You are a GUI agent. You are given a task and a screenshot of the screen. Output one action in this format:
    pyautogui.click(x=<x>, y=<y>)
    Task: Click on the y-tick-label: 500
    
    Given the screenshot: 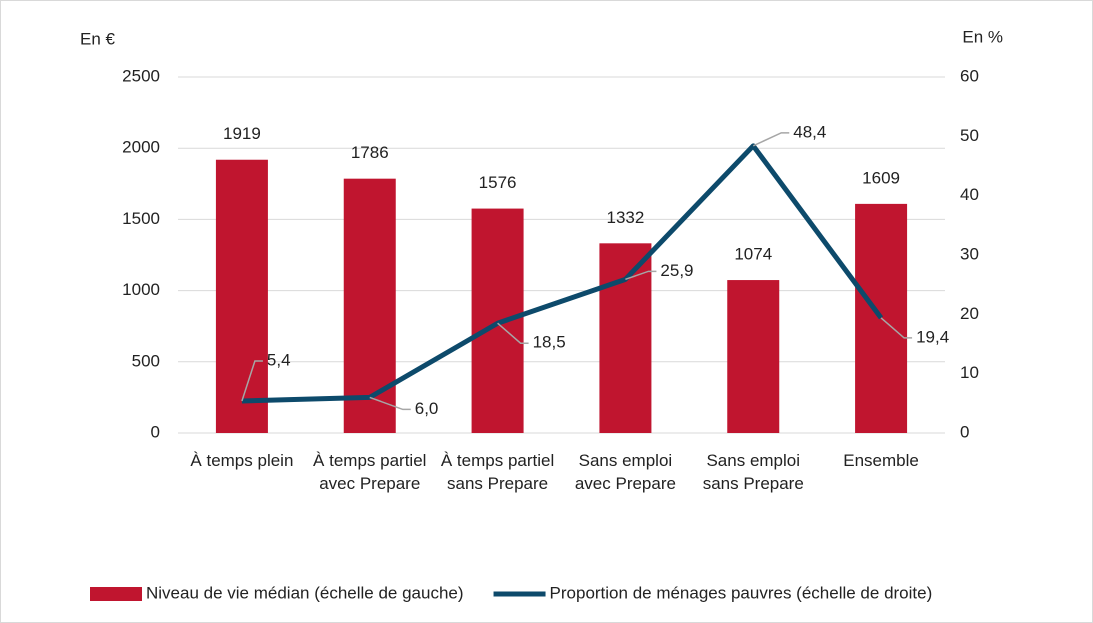 What is the action you would take?
    pyautogui.click(x=146, y=360)
    